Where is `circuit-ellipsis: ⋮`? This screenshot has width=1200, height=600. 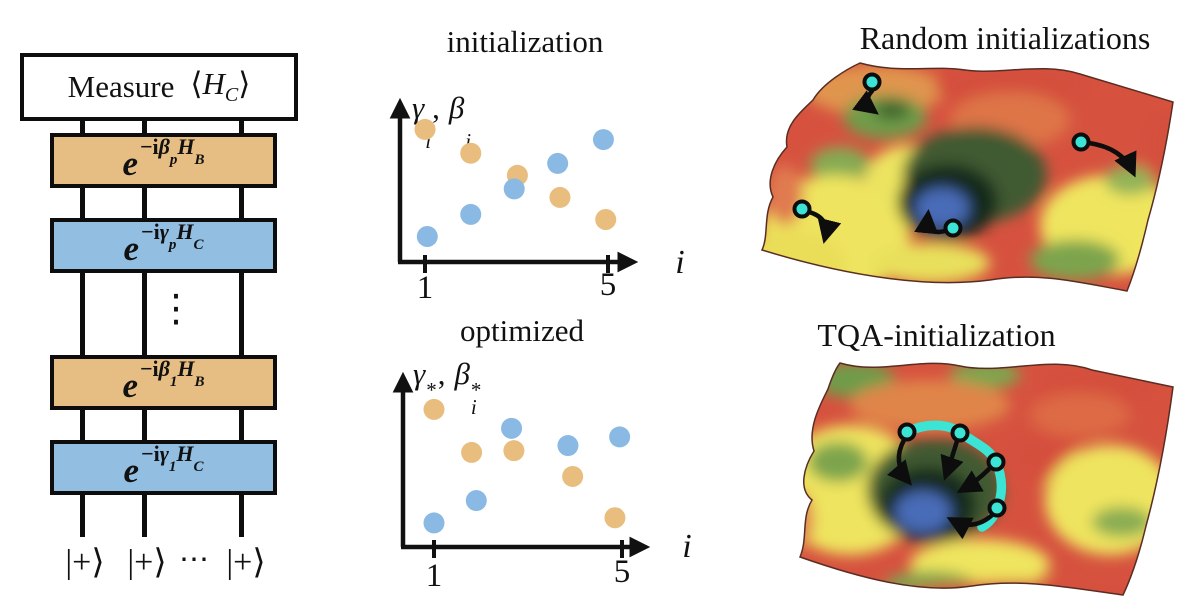 circuit-ellipsis: ⋮ is located at coordinates (176, 308).